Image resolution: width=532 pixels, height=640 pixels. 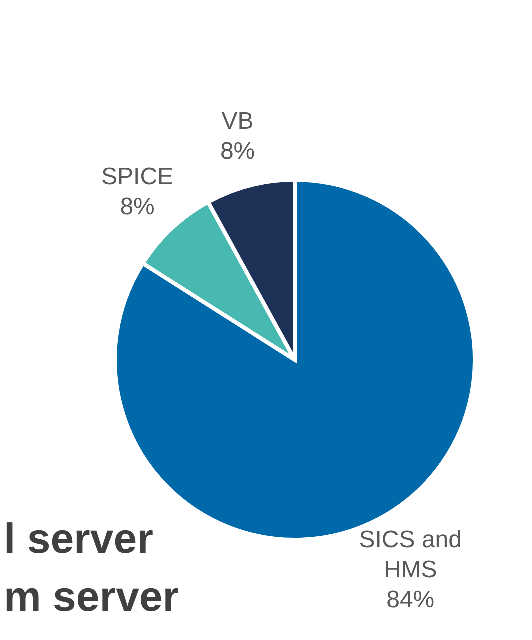 I want to click on text: l server, so click(x=79, y=538).